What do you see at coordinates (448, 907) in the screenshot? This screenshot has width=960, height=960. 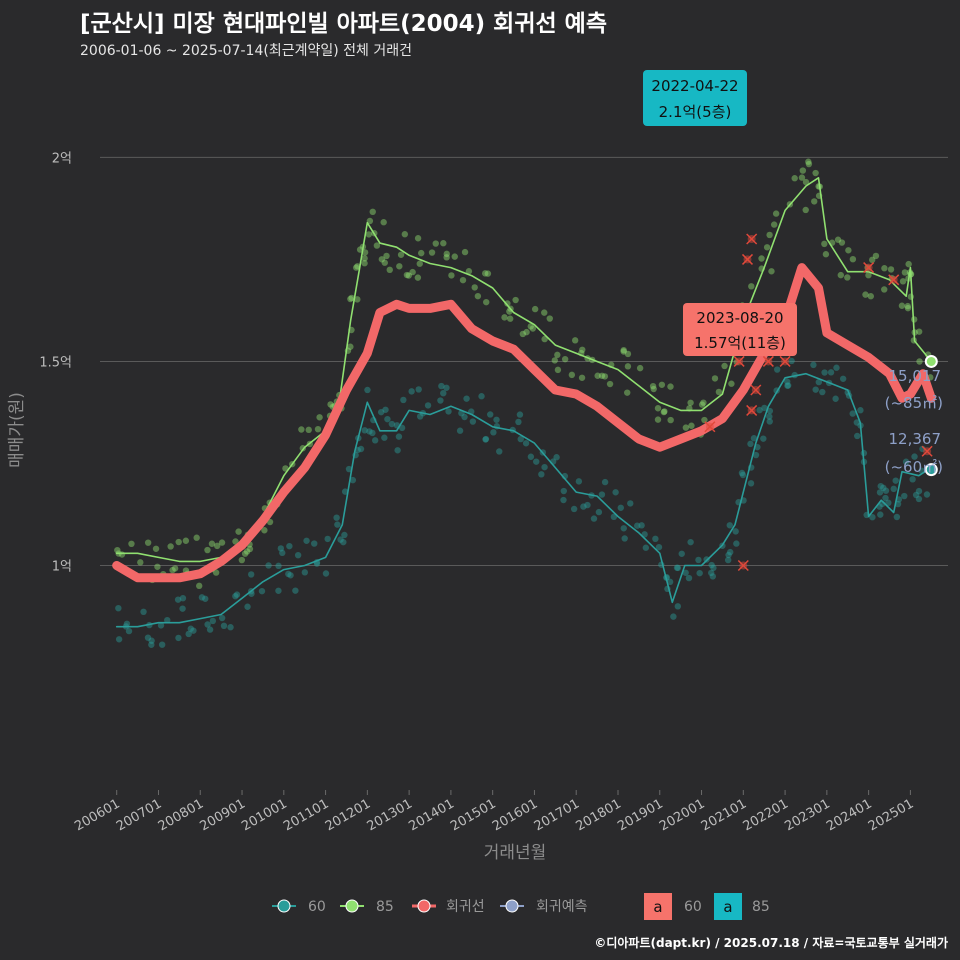 I see `legend-item-regression: 회귀선` at bounding box center [448, 907].